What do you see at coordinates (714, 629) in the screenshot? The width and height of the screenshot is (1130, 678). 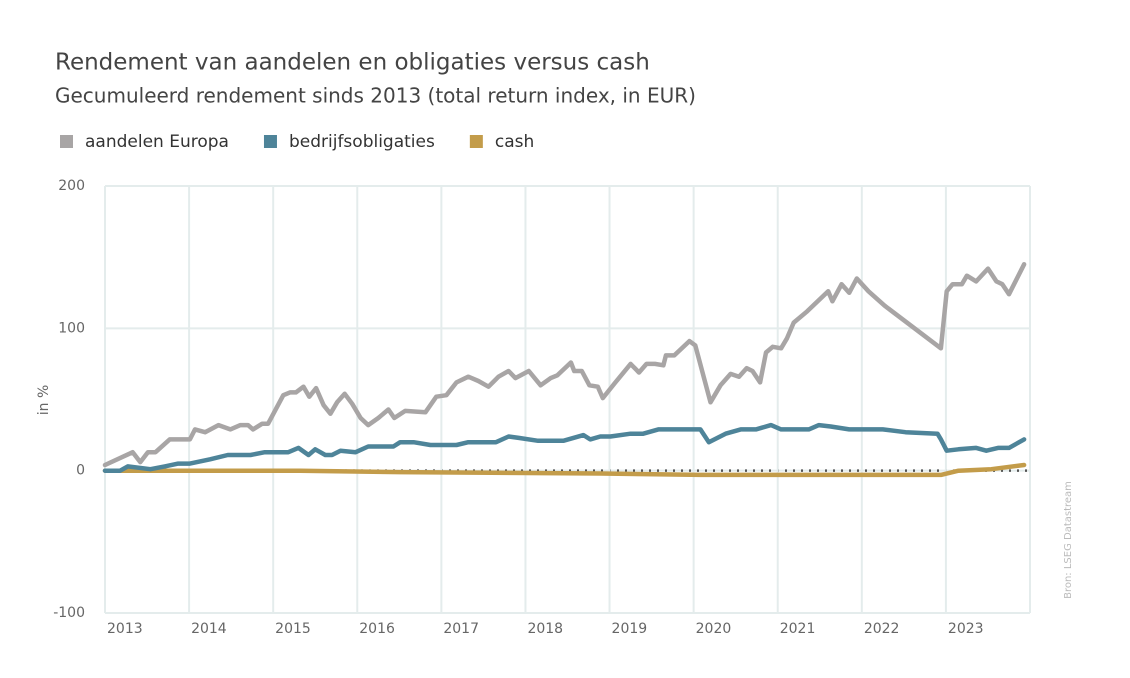 I see `x-tick-label: 2020` at bounding box center [714, 629].